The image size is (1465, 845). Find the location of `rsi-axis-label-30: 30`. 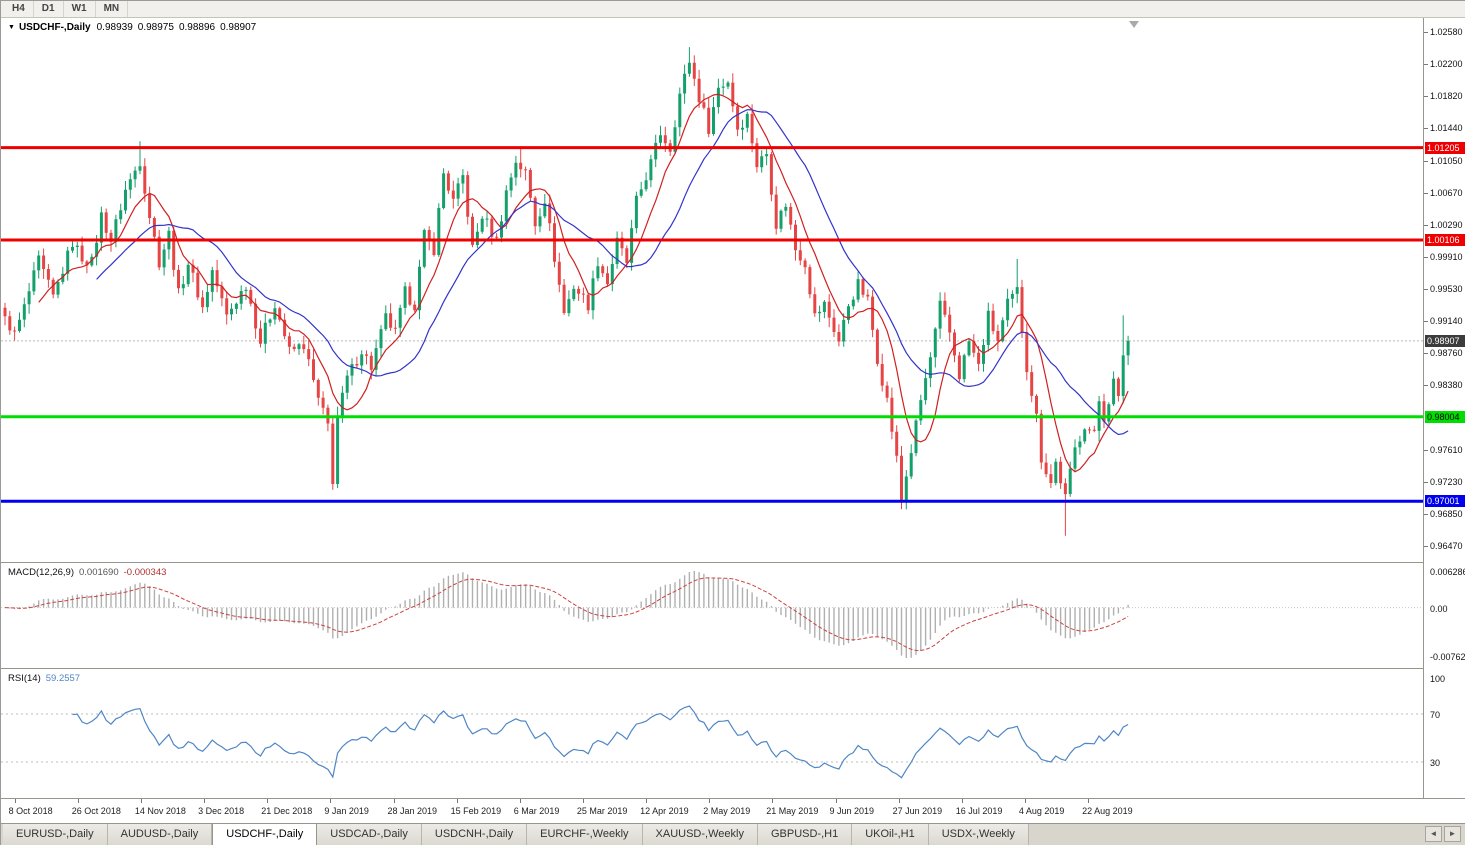

rsi-axis-label-30: 30 is located at coordinates (1435, 763).